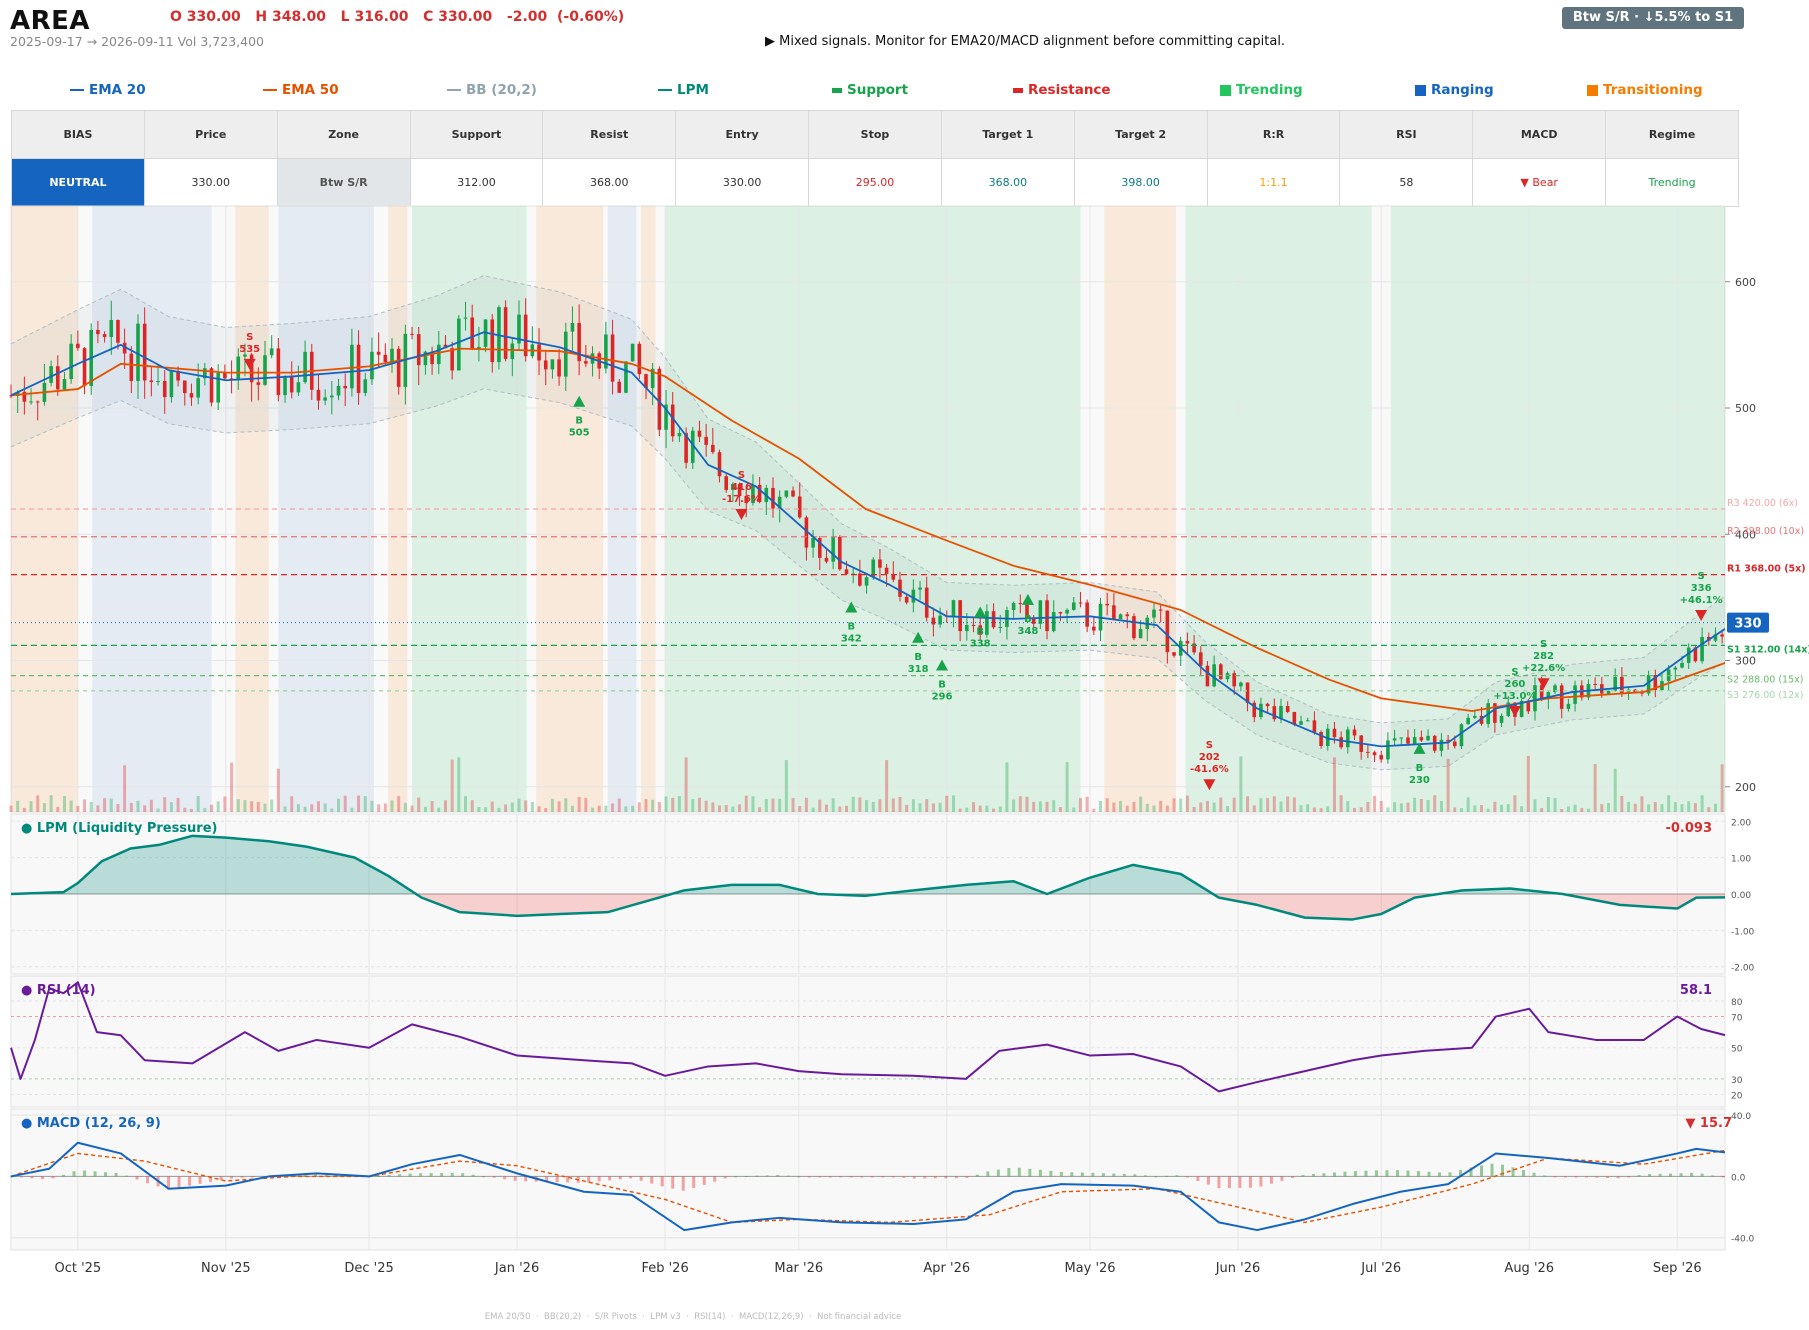 This screenshot has height=1330, width=1809. I want to click on zone-badge: Btw S/R · ↓5.5% to S1, so click(1653, 18).